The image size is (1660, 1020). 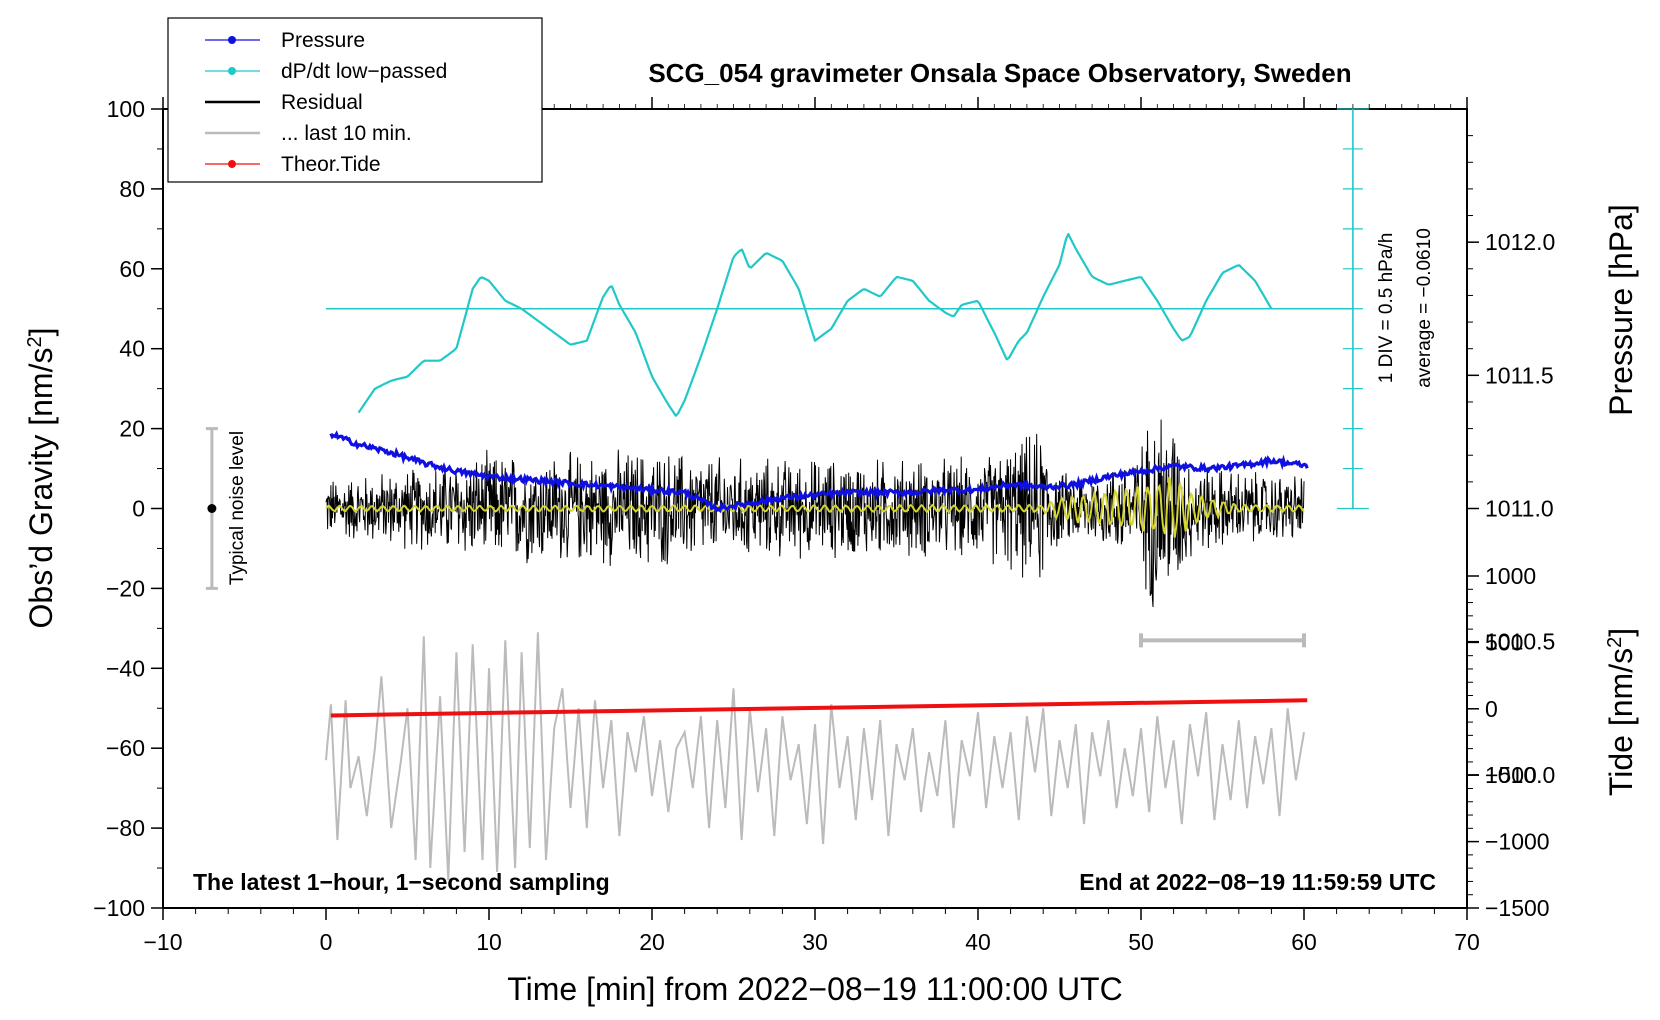 I want to click on annotation-latest-hour: The latest 1−hour, 1−second sampling, so click(x=401, y=882).